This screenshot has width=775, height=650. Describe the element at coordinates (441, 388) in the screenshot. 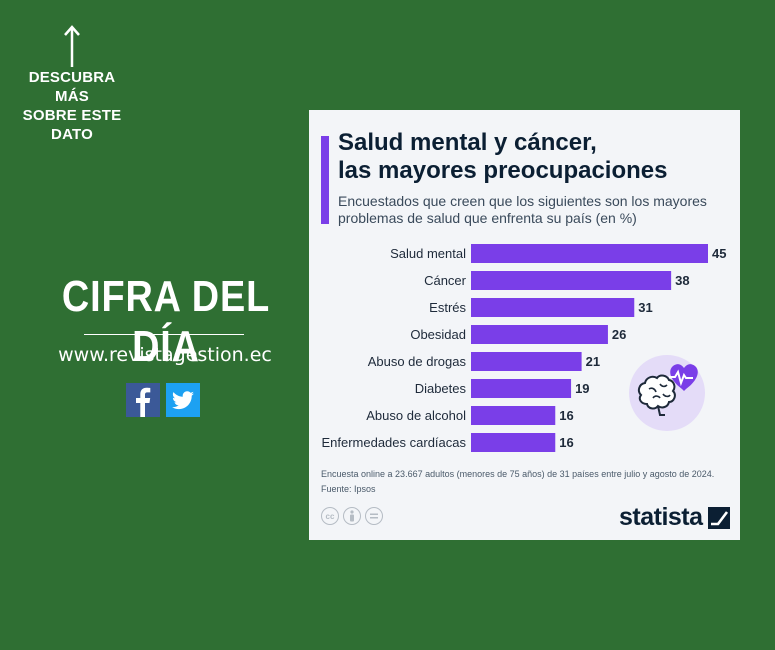

I see `category-label: Diabetes` at that location.